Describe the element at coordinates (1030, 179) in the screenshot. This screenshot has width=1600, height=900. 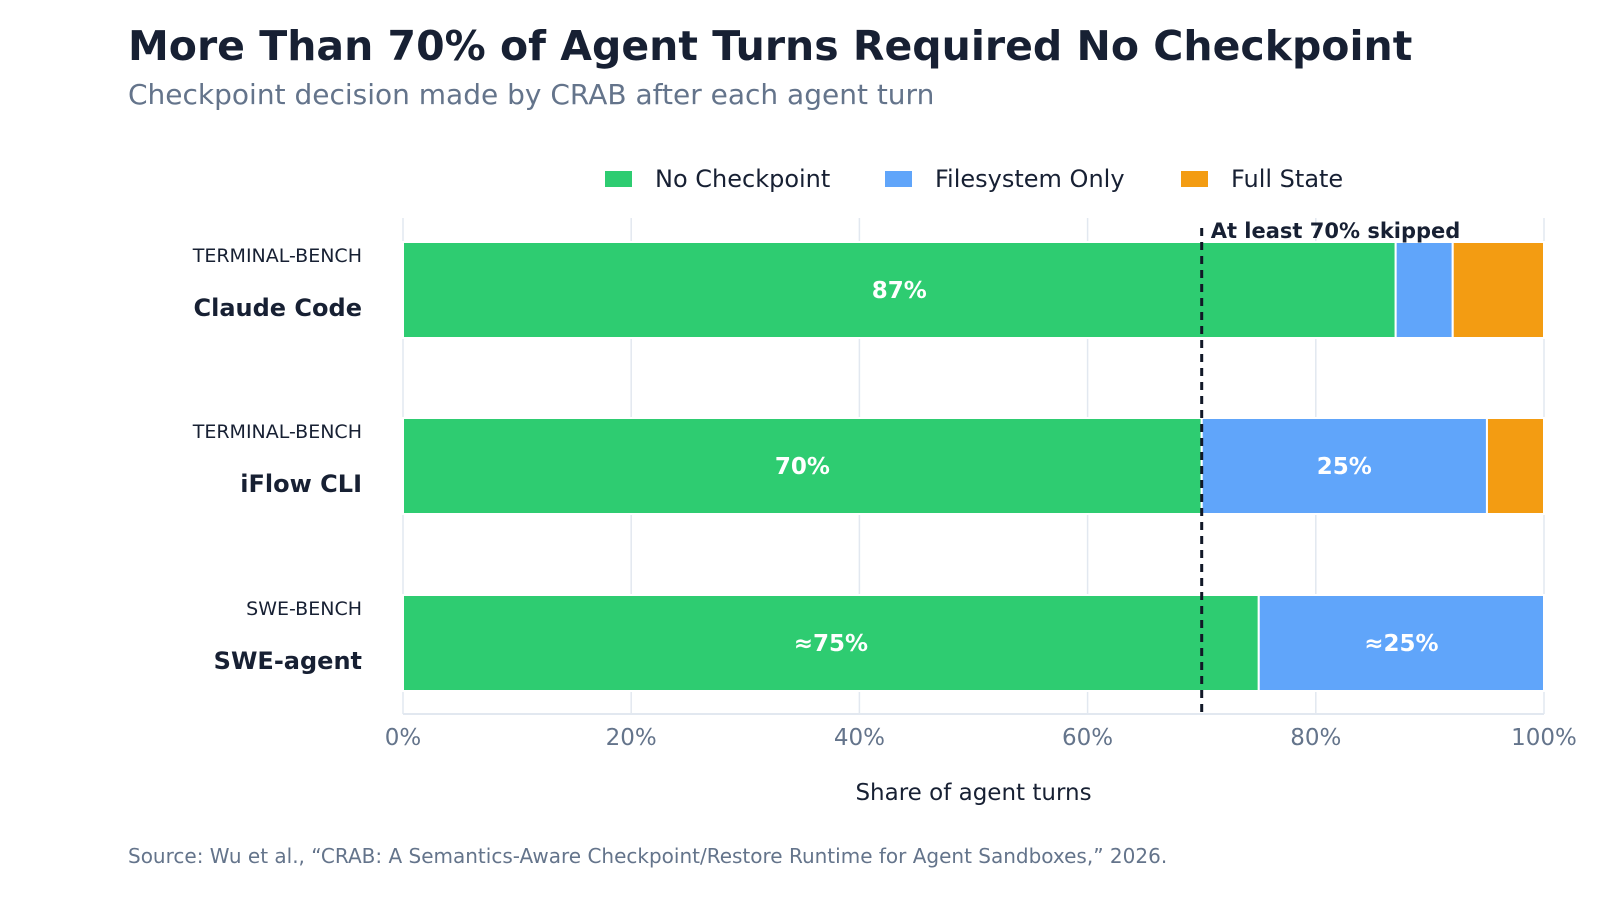
I see `legend-label: Filesystem Only` at that location.